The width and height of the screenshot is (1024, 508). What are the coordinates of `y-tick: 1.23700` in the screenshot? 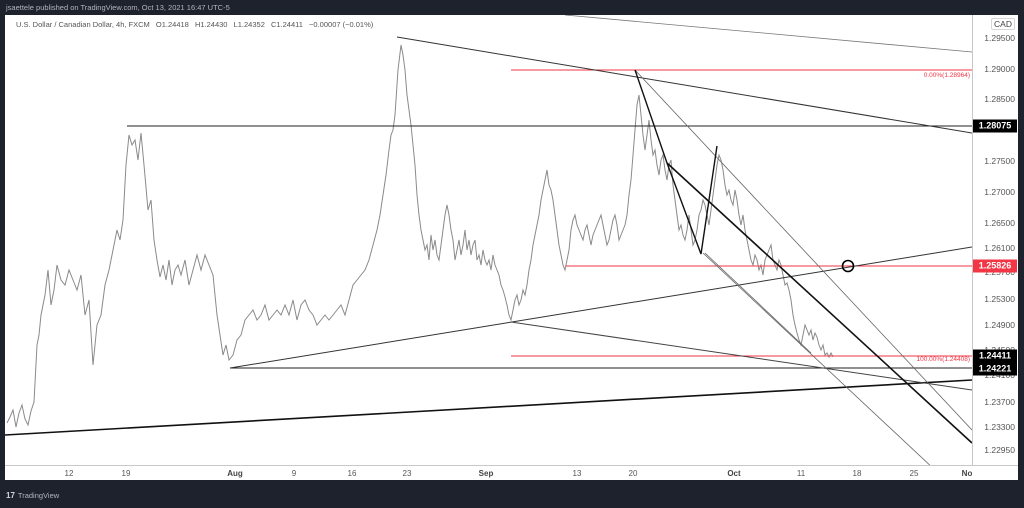 It's located at (999, 402).